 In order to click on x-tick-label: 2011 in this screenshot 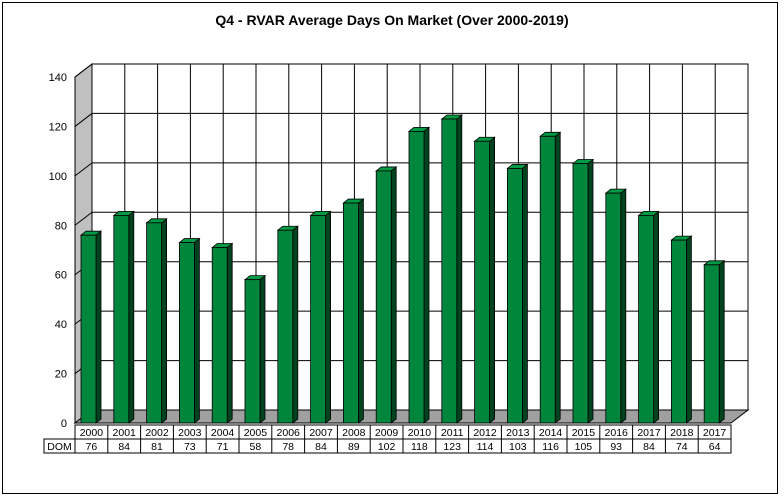, I will do `click(452, 433)`.